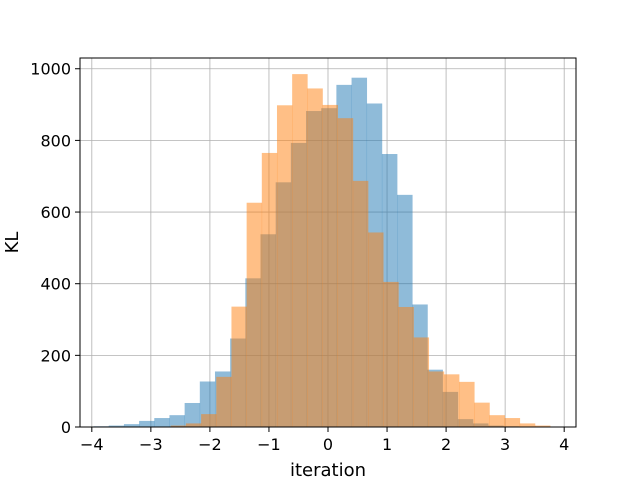 This screenshot has width=640, height=485. What do you see at coordinates (269, 444) in the screenshot?
I see `x-tick-label: −1` at bounding box center [269, 444].